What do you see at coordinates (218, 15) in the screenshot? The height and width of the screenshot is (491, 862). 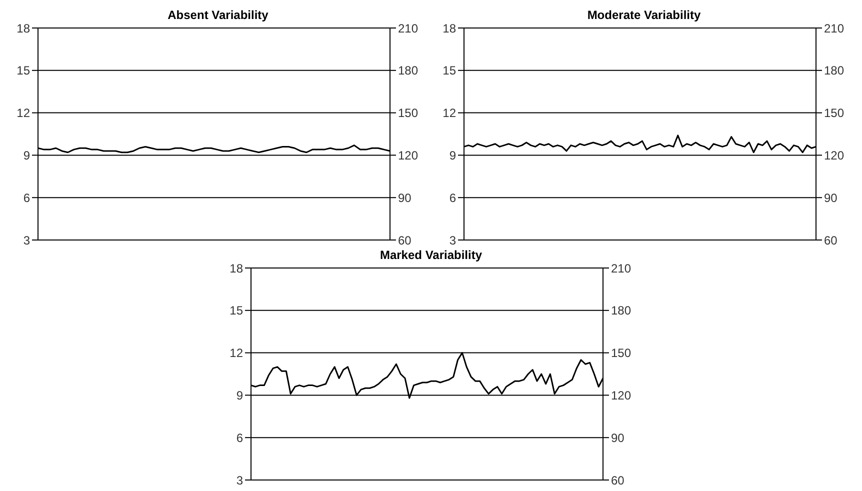 I see `chart-title: Absent Variability` at bounding box center [218, 15].